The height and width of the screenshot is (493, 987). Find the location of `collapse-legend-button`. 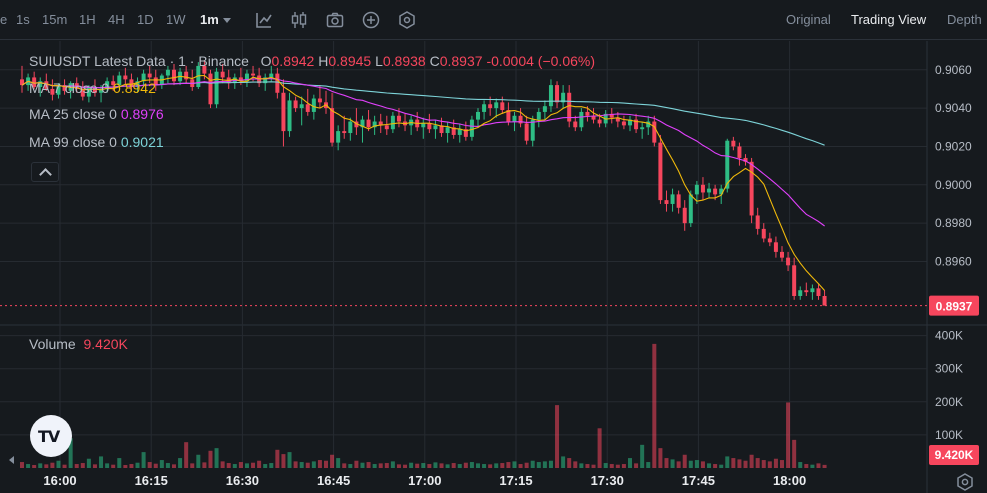

collapse-legend-button is located at coordinates (45, 172).